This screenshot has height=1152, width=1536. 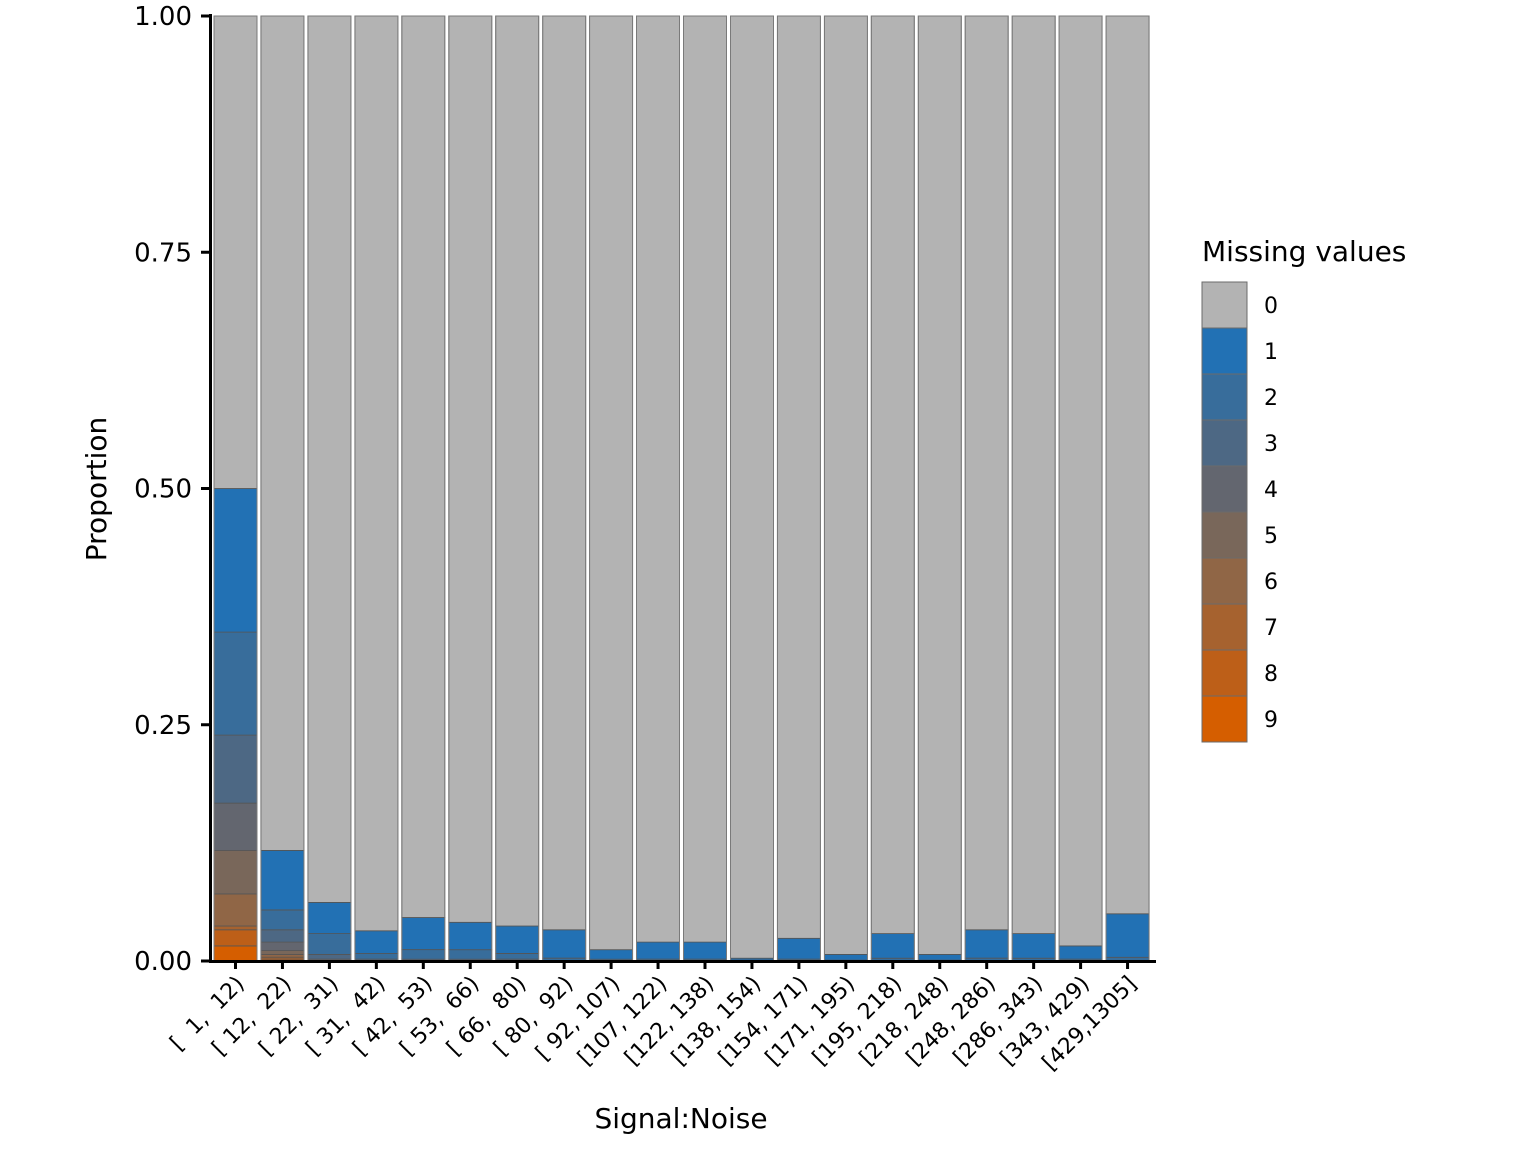 I want to click on legend-label: 1, so click(x=1271, y=352).